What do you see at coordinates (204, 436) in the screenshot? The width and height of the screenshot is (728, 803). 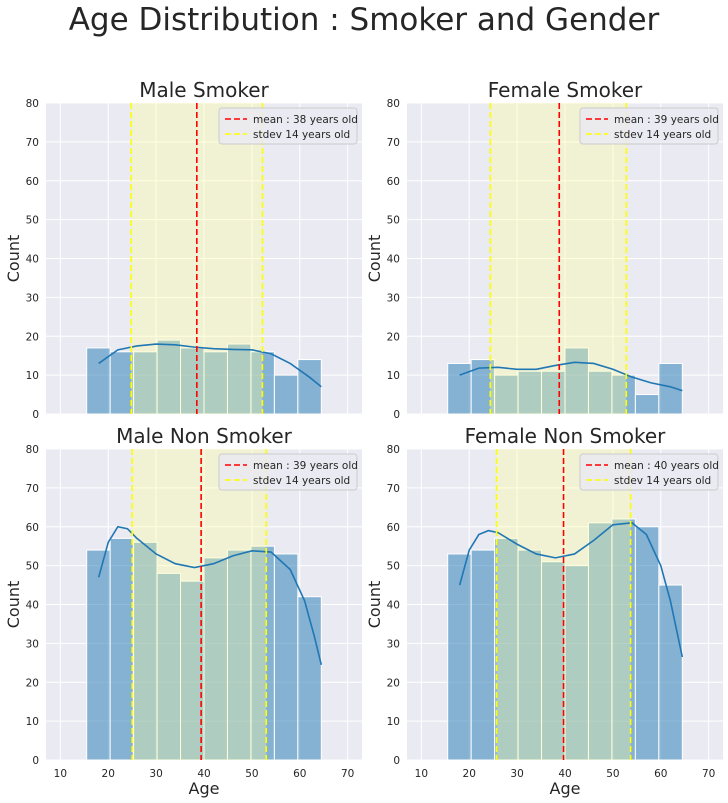 I see `subplot-title: Male Non Smoker` at bounding box center [204, 436].